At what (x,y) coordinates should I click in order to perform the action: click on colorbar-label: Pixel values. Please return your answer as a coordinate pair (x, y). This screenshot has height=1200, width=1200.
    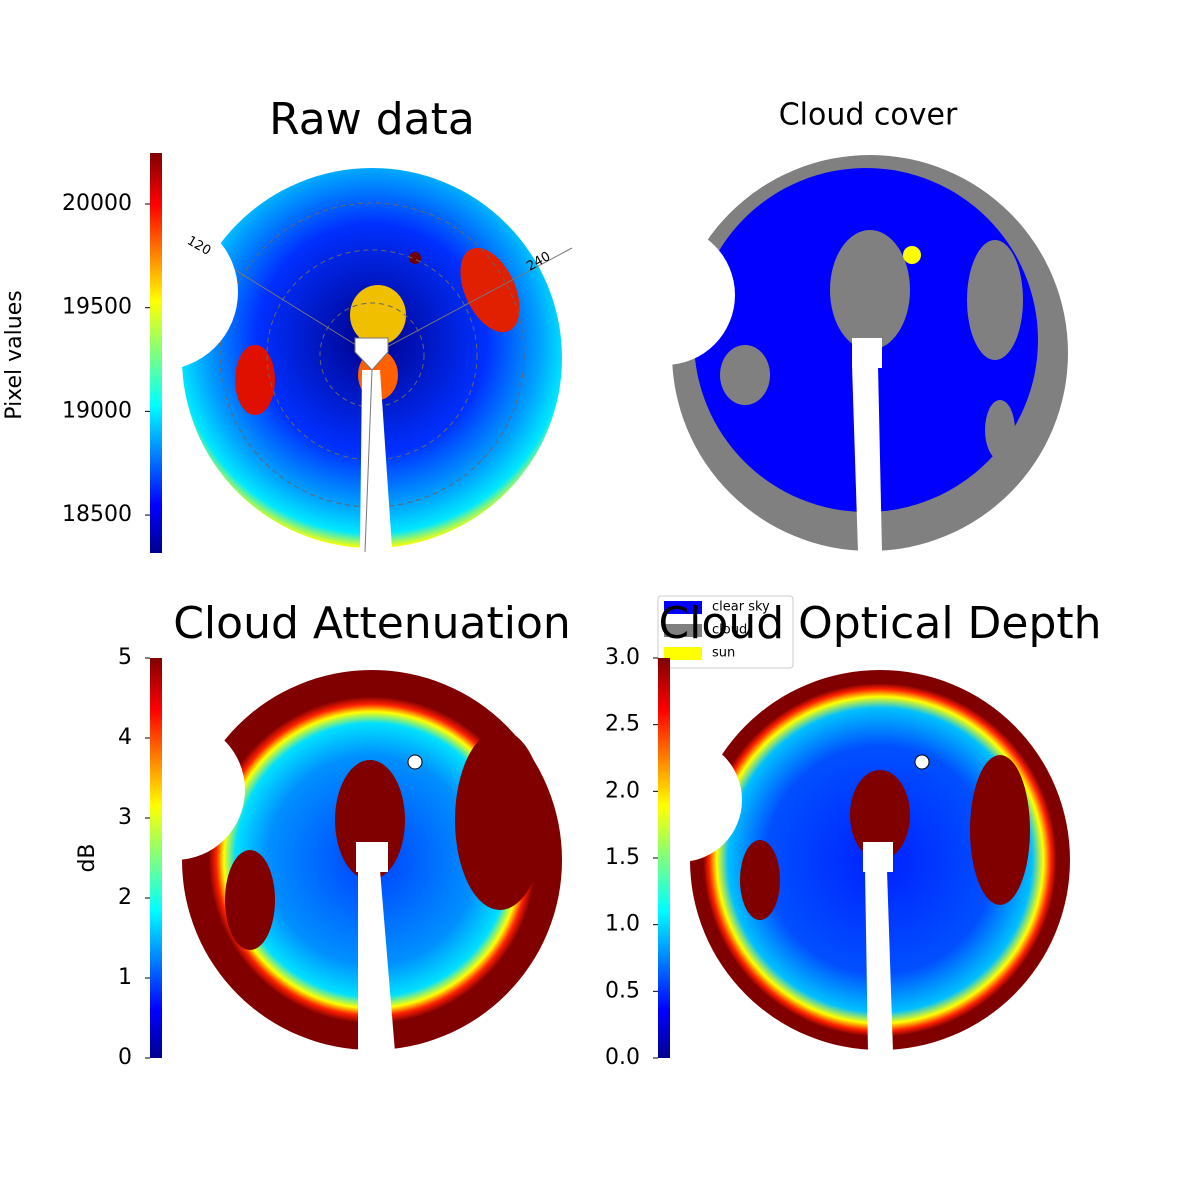
    Looking at the image, I should click on (14, 354).